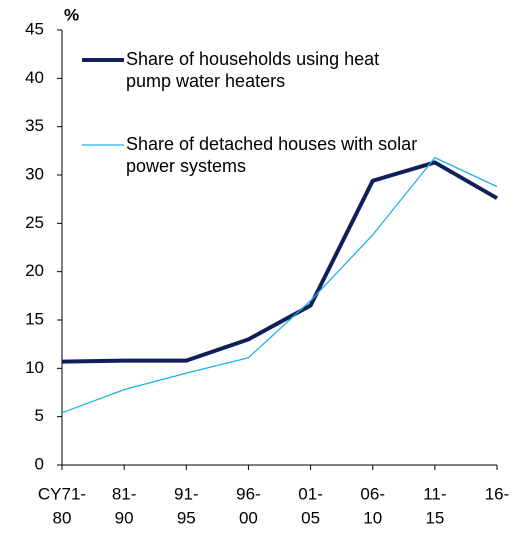 Image resolution: width=517 pixels, height=533 pixels. Describe the element at coordinates (34, 125) in the screenshot. I see `y-tick-label: 35` at that location.